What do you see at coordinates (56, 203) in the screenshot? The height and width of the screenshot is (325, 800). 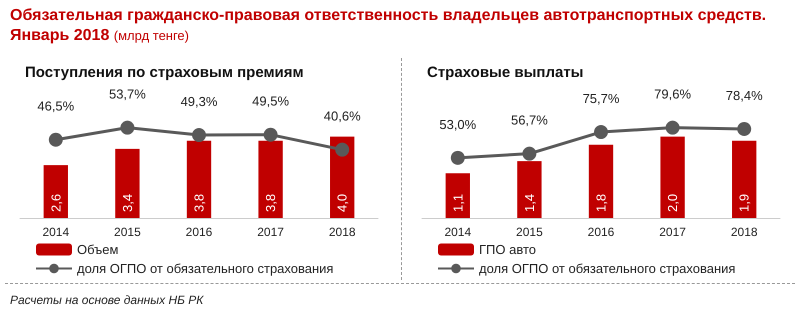 I see `data-label: 2,6` at bounding box center [56, 203].